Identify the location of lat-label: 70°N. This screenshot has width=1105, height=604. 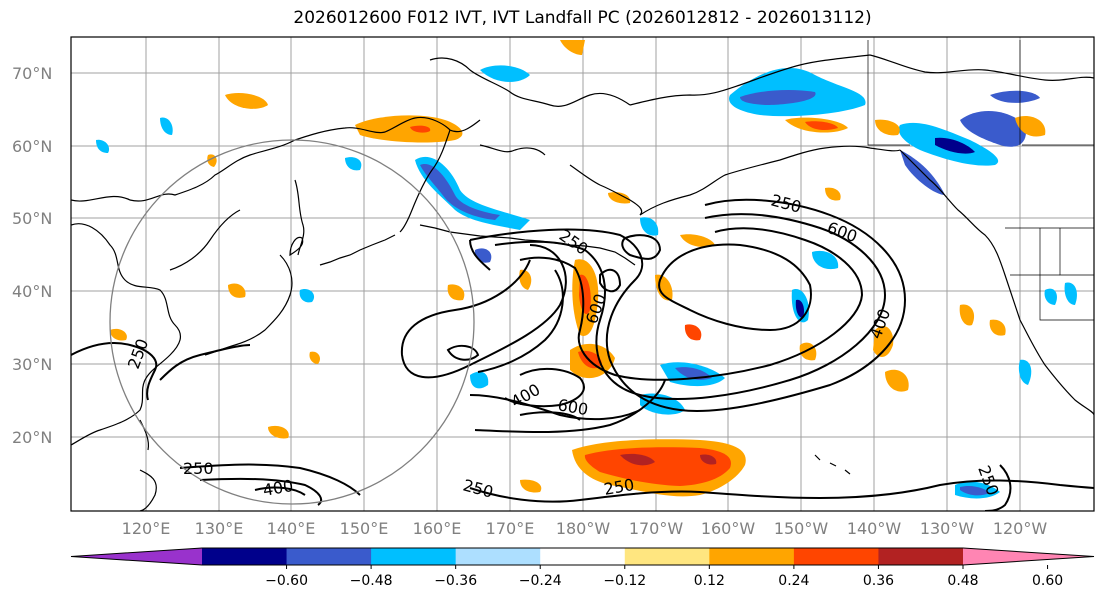
(32, 73).